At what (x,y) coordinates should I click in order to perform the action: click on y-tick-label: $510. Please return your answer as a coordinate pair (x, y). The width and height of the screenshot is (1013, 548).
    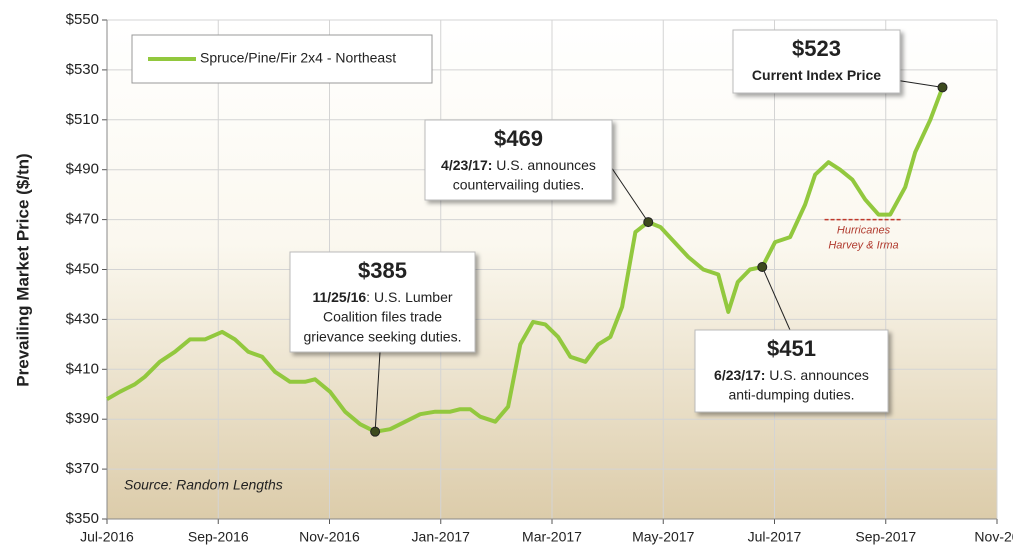
    Looking at the image, I should click on (82, 119).